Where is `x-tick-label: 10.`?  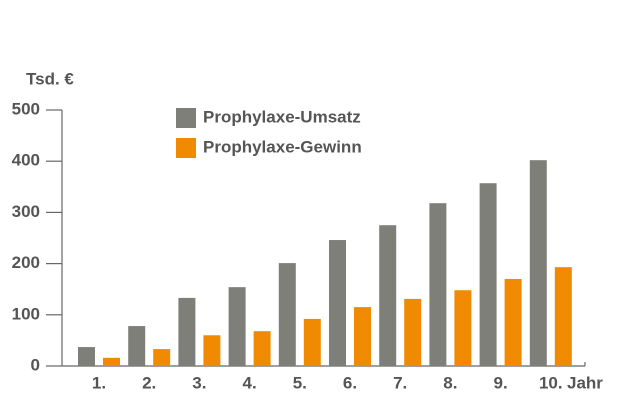 x-tick-label: 10. is located at coordinates (551, 382).